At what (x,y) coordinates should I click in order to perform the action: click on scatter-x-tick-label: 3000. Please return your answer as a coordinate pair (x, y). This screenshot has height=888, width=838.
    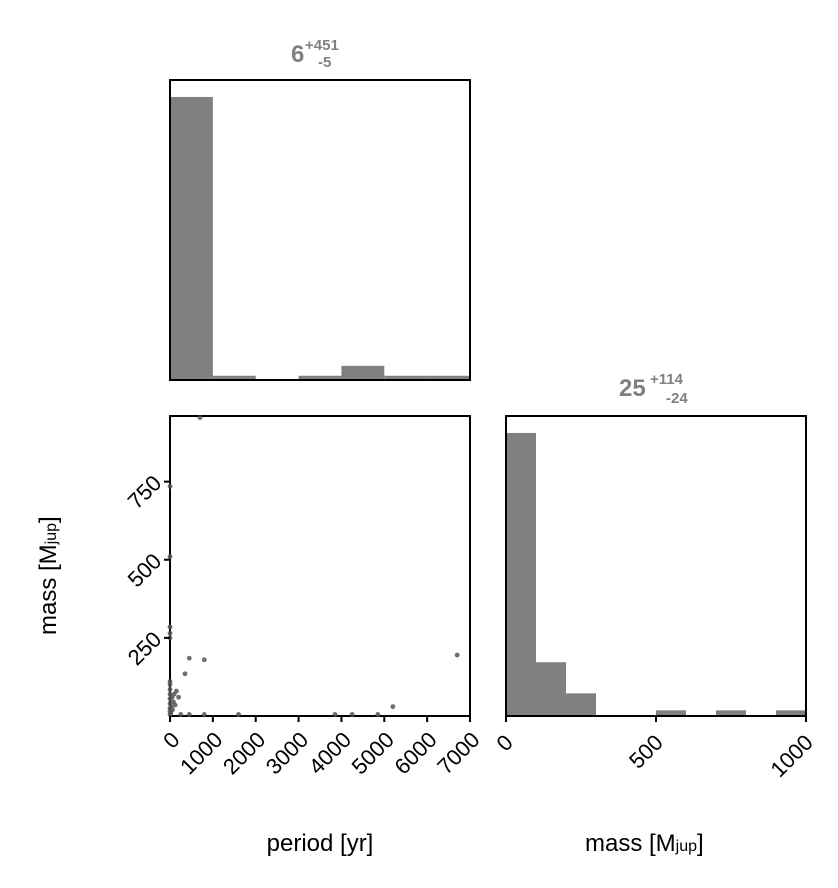
    Looking at the image, I should click on (287, 753).